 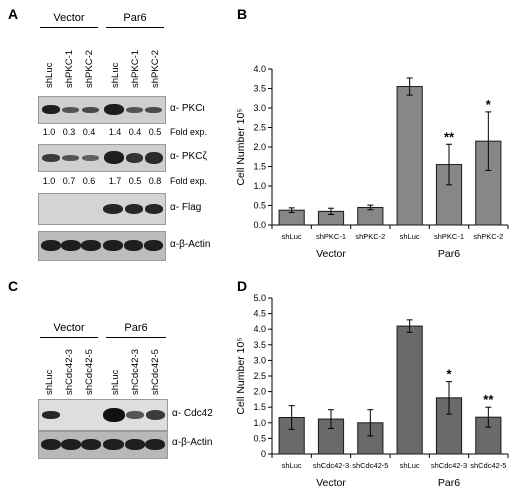 What do you see at coordinates (115, 181) in the screenshot?
I see `fold-value: 1.7` at bounding box center [115, 181].